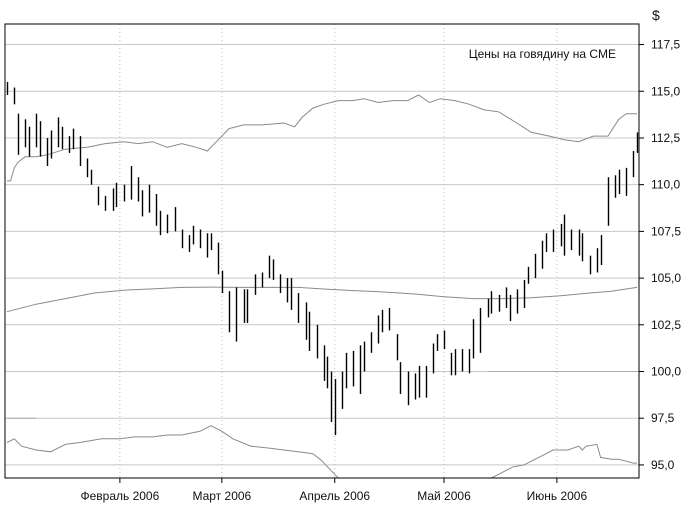 Image resolution: width=688 pixels, height=513 pixels. Describe the element at coordinates (321, 451) in the screenshot. I see `lower-band-line` at that location.